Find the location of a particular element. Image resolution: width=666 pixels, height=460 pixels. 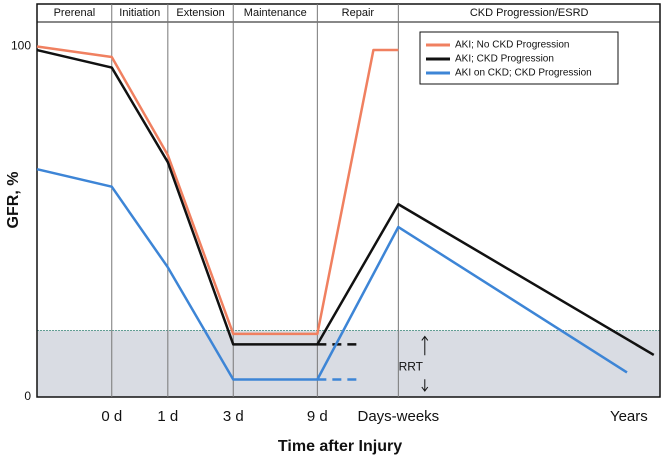

rrt-arrow-up is located at coordinates (425, 345).